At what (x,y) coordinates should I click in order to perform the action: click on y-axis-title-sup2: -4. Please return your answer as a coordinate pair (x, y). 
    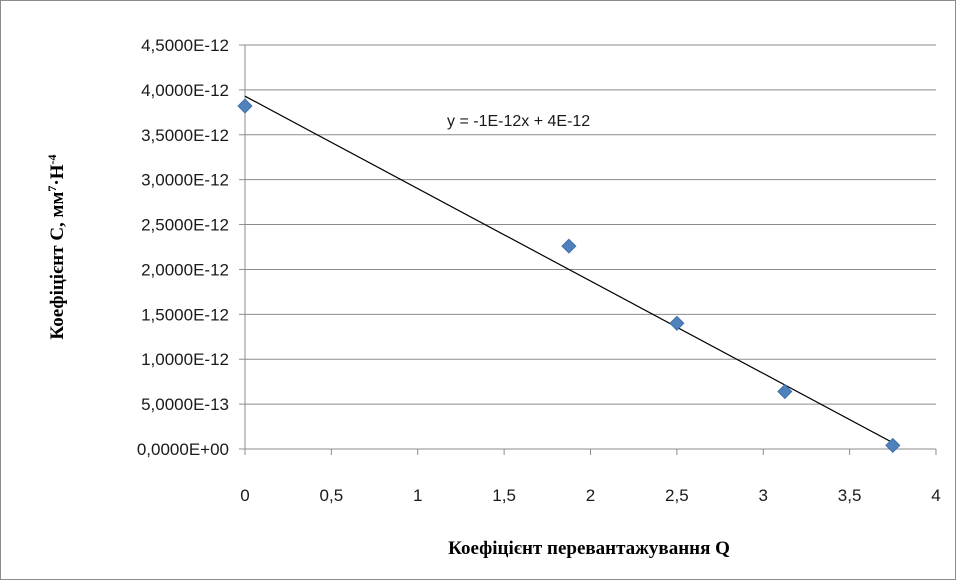
    Looking at the image, I should click on (52, 159).